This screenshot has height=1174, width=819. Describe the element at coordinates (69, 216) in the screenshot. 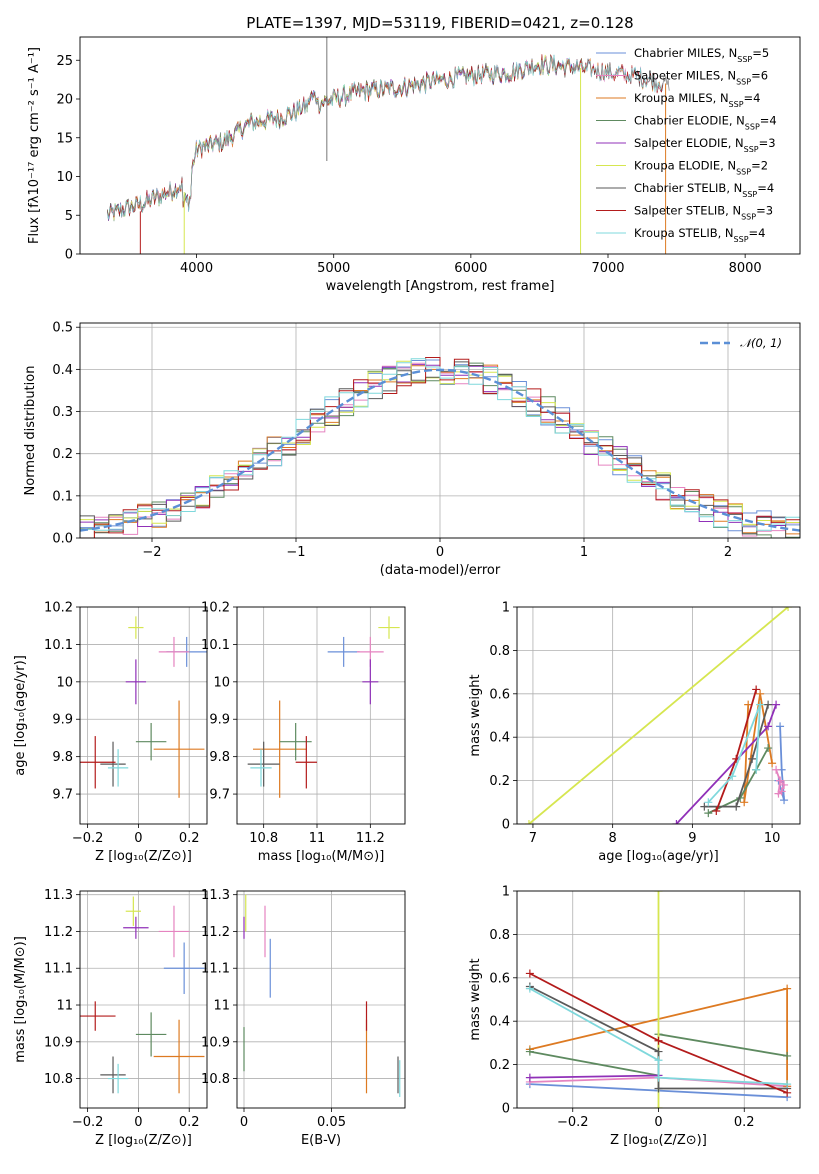

I see `y-tick-label: 5` at that location.